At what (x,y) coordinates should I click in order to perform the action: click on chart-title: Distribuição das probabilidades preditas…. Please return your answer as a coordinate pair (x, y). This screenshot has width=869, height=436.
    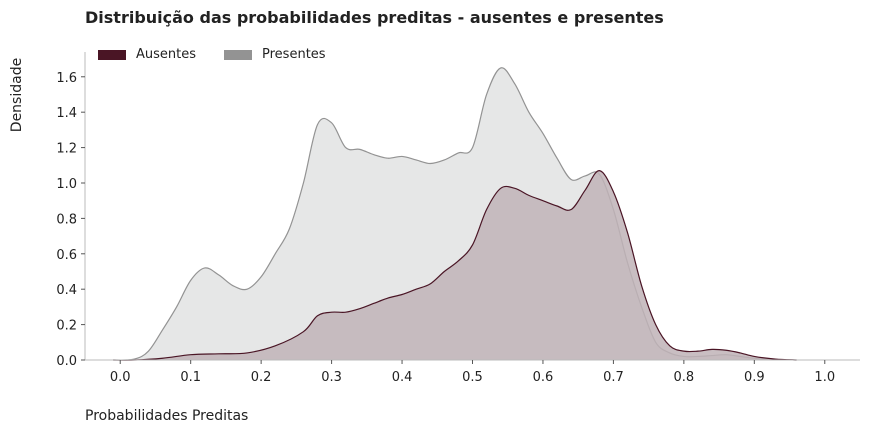
    Looking at the image, I should click on (374, 17).